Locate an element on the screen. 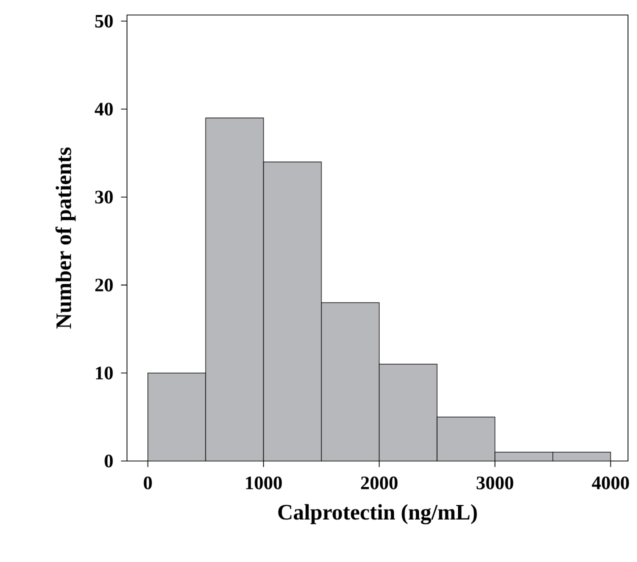  x-axis-title: Calprotectin (ng/mL) is located at coordinates (377, 514).